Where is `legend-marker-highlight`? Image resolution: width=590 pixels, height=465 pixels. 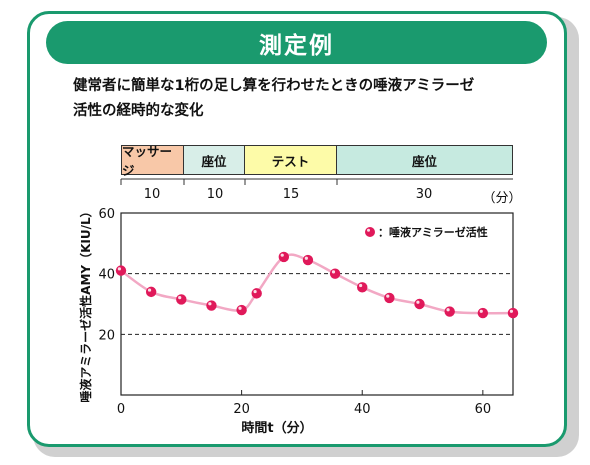 legend-marker-highlight is located at coordinates (368, 230).